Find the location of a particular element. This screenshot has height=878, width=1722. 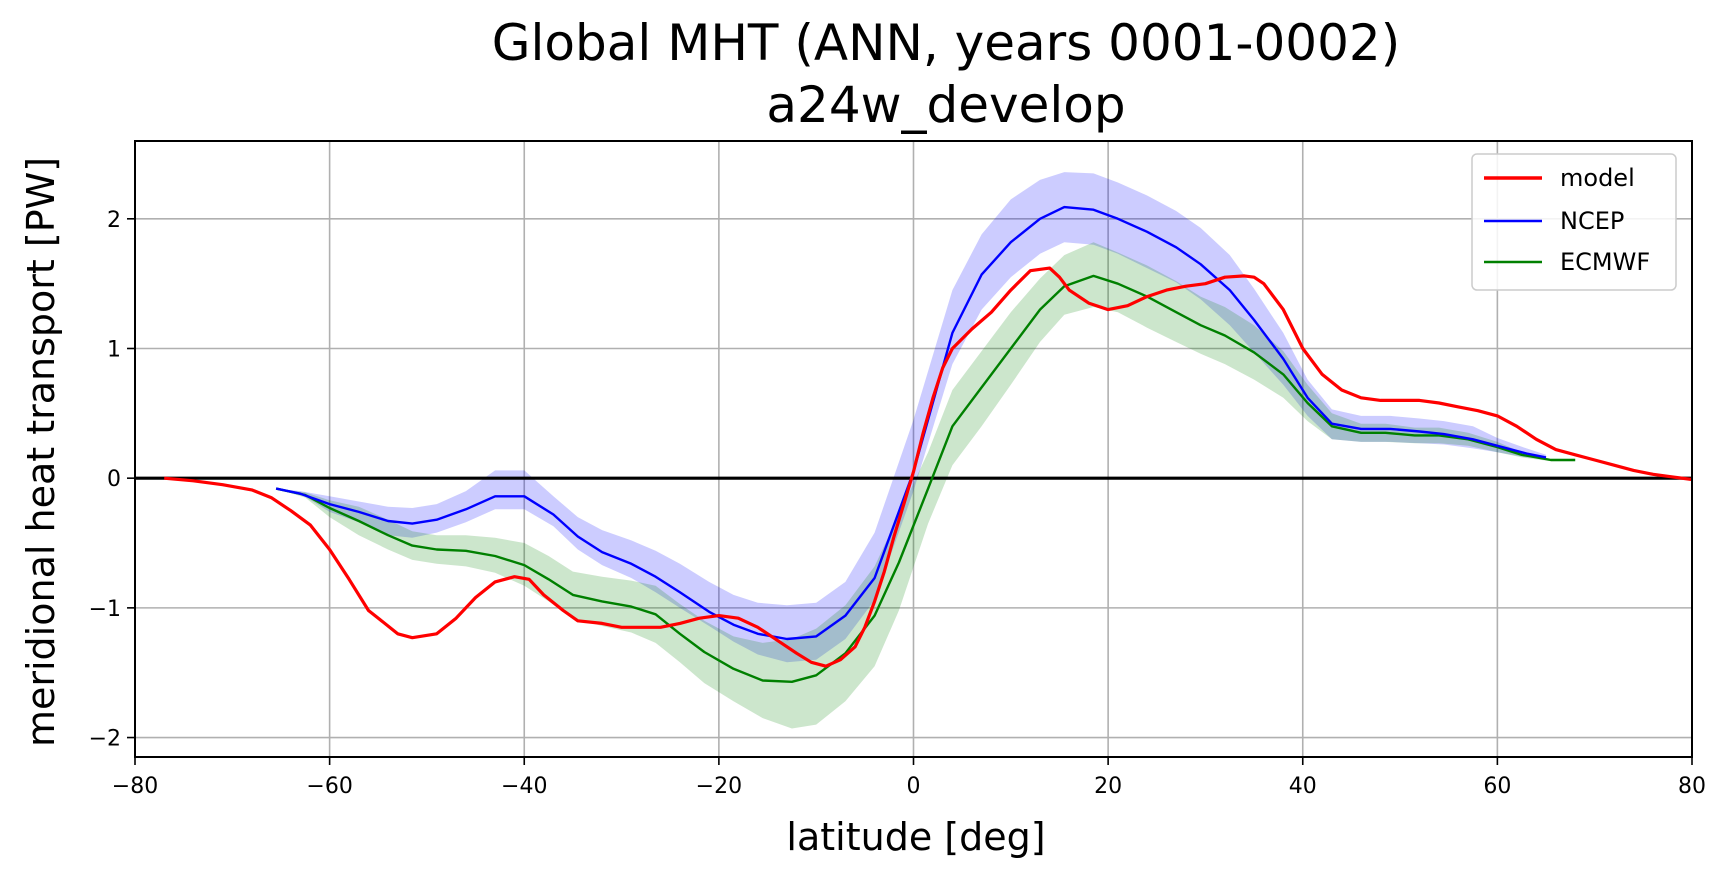

x-tick-label: −40 is located at coordinates (524, 786).